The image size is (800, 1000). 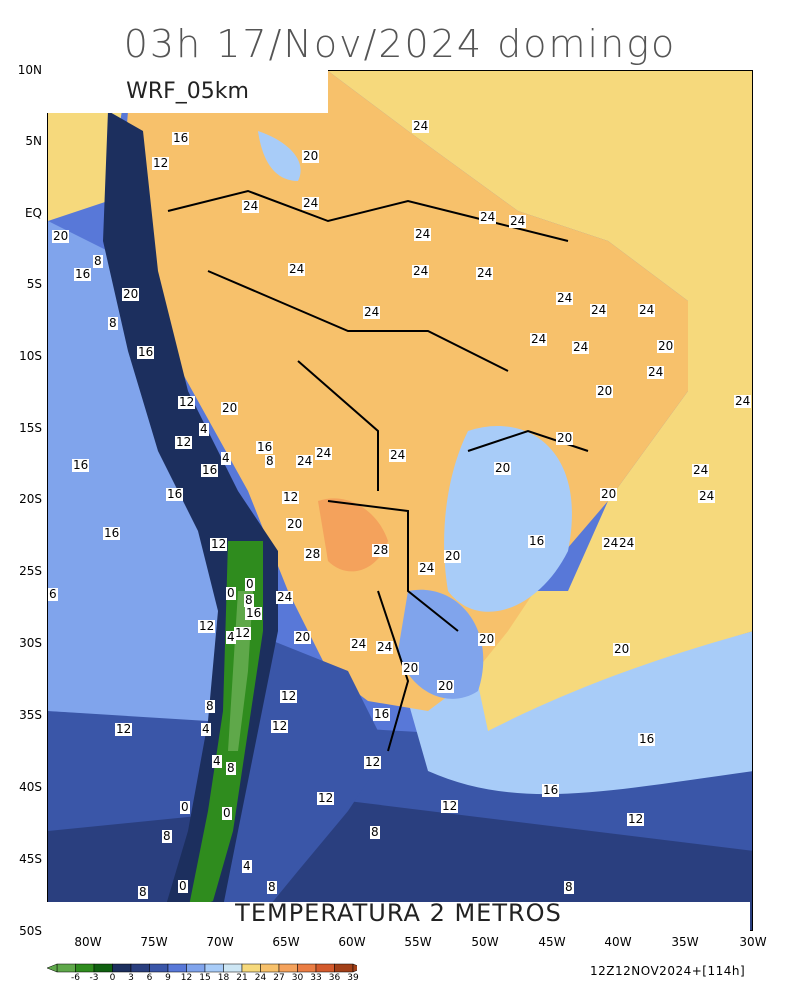 I want to click on model-label: WRF_05km, so click(x=187, y=91).